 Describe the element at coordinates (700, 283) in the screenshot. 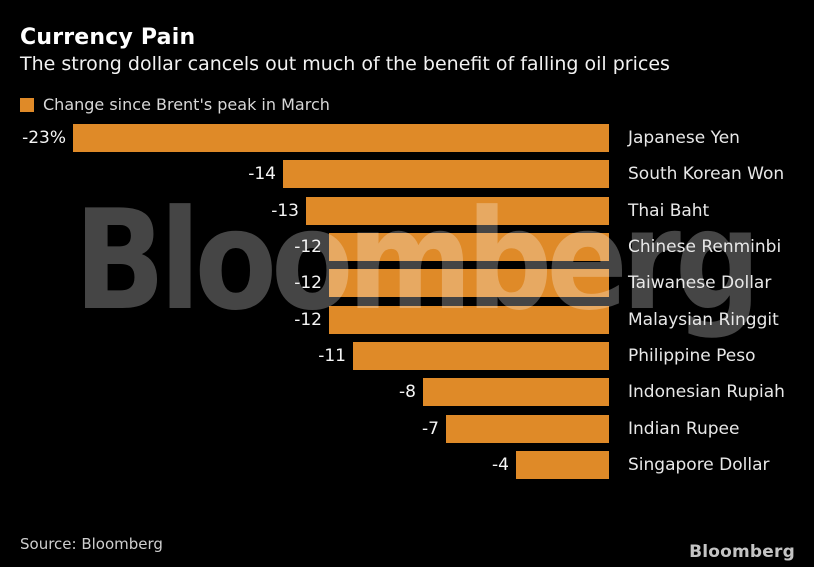

I see `bar-category-label: Taiwanese Dollar` at that location.